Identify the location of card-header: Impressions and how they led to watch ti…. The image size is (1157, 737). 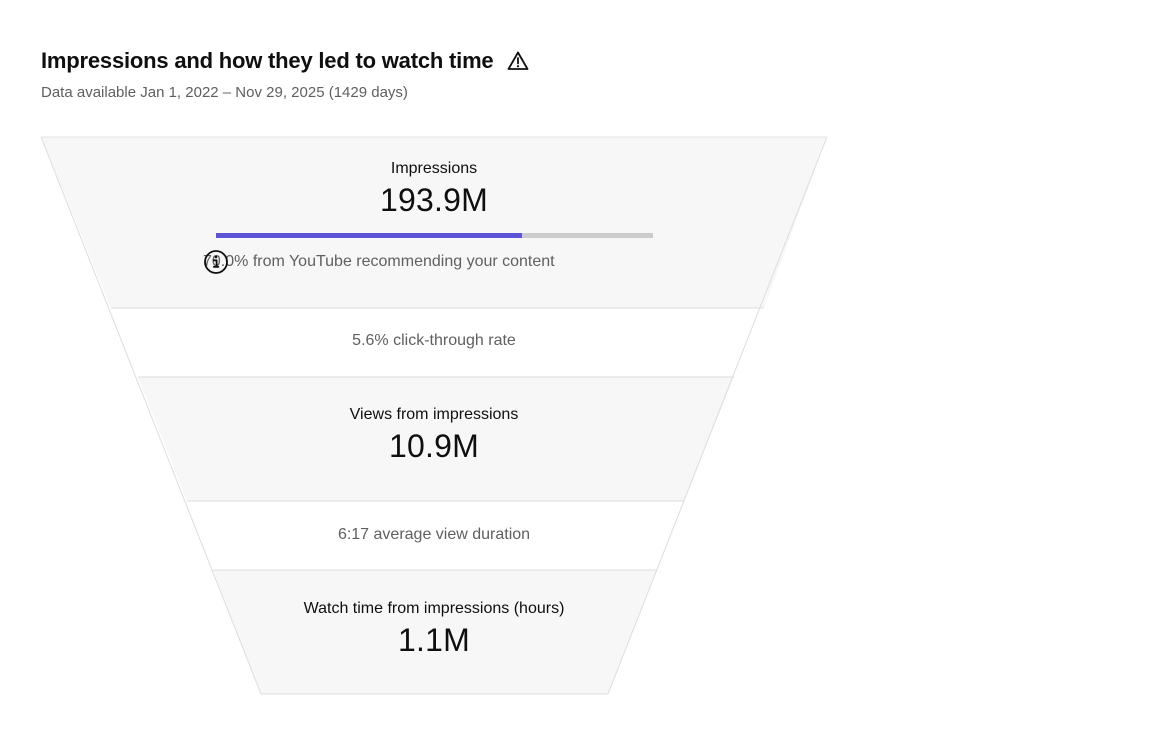
(285, 73).